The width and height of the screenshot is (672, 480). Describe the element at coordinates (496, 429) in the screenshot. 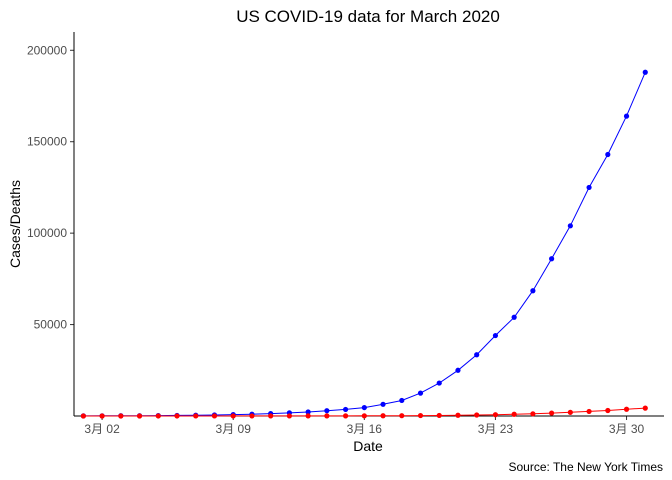

I see `x-tick-label: 3月 23` at that location.